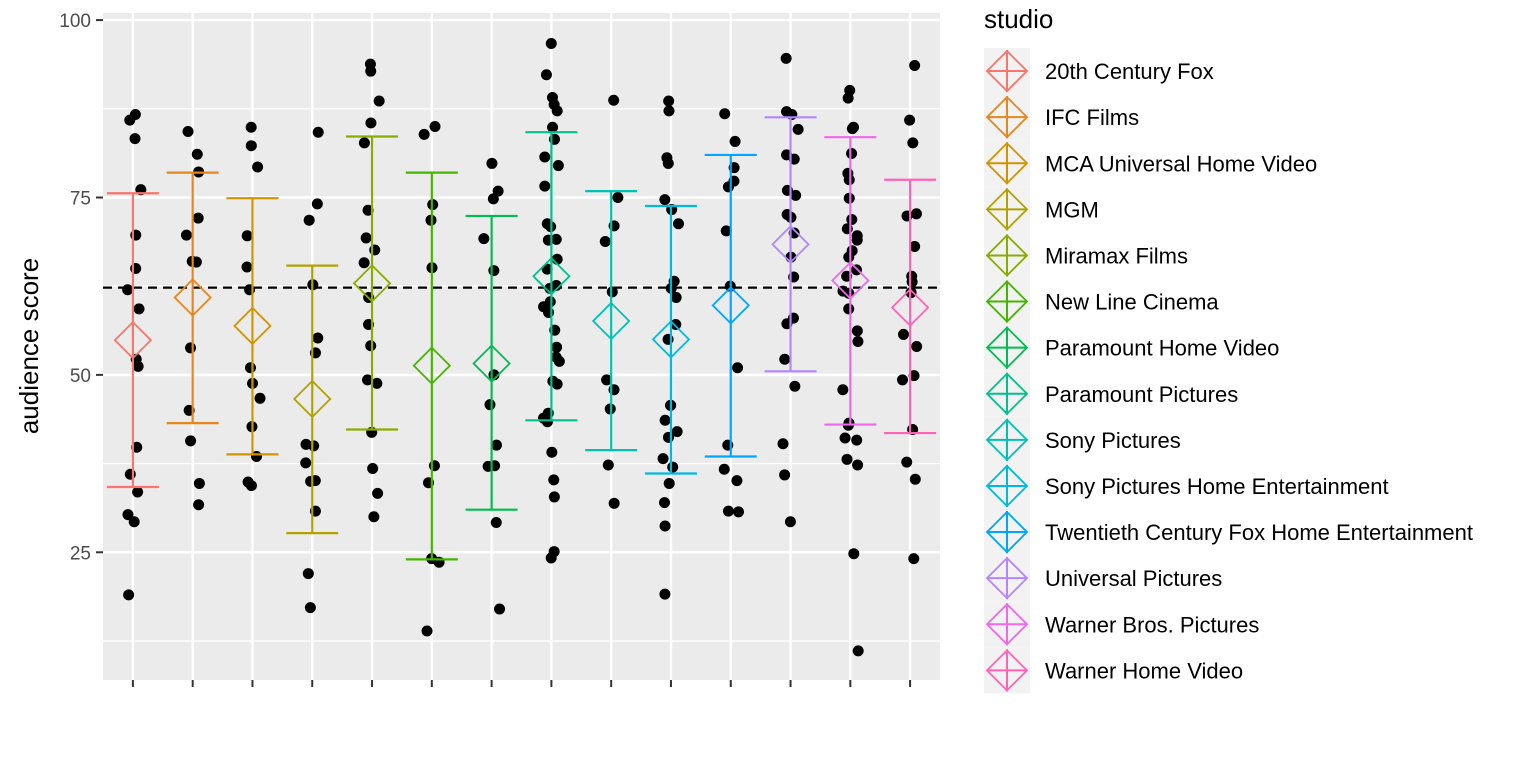 The height and width of the screenshot is (768, 1536). Describe the element at coordinates (1141, 394) in the screenshot. I see `legend-label: Paramount Pictures` at that location.